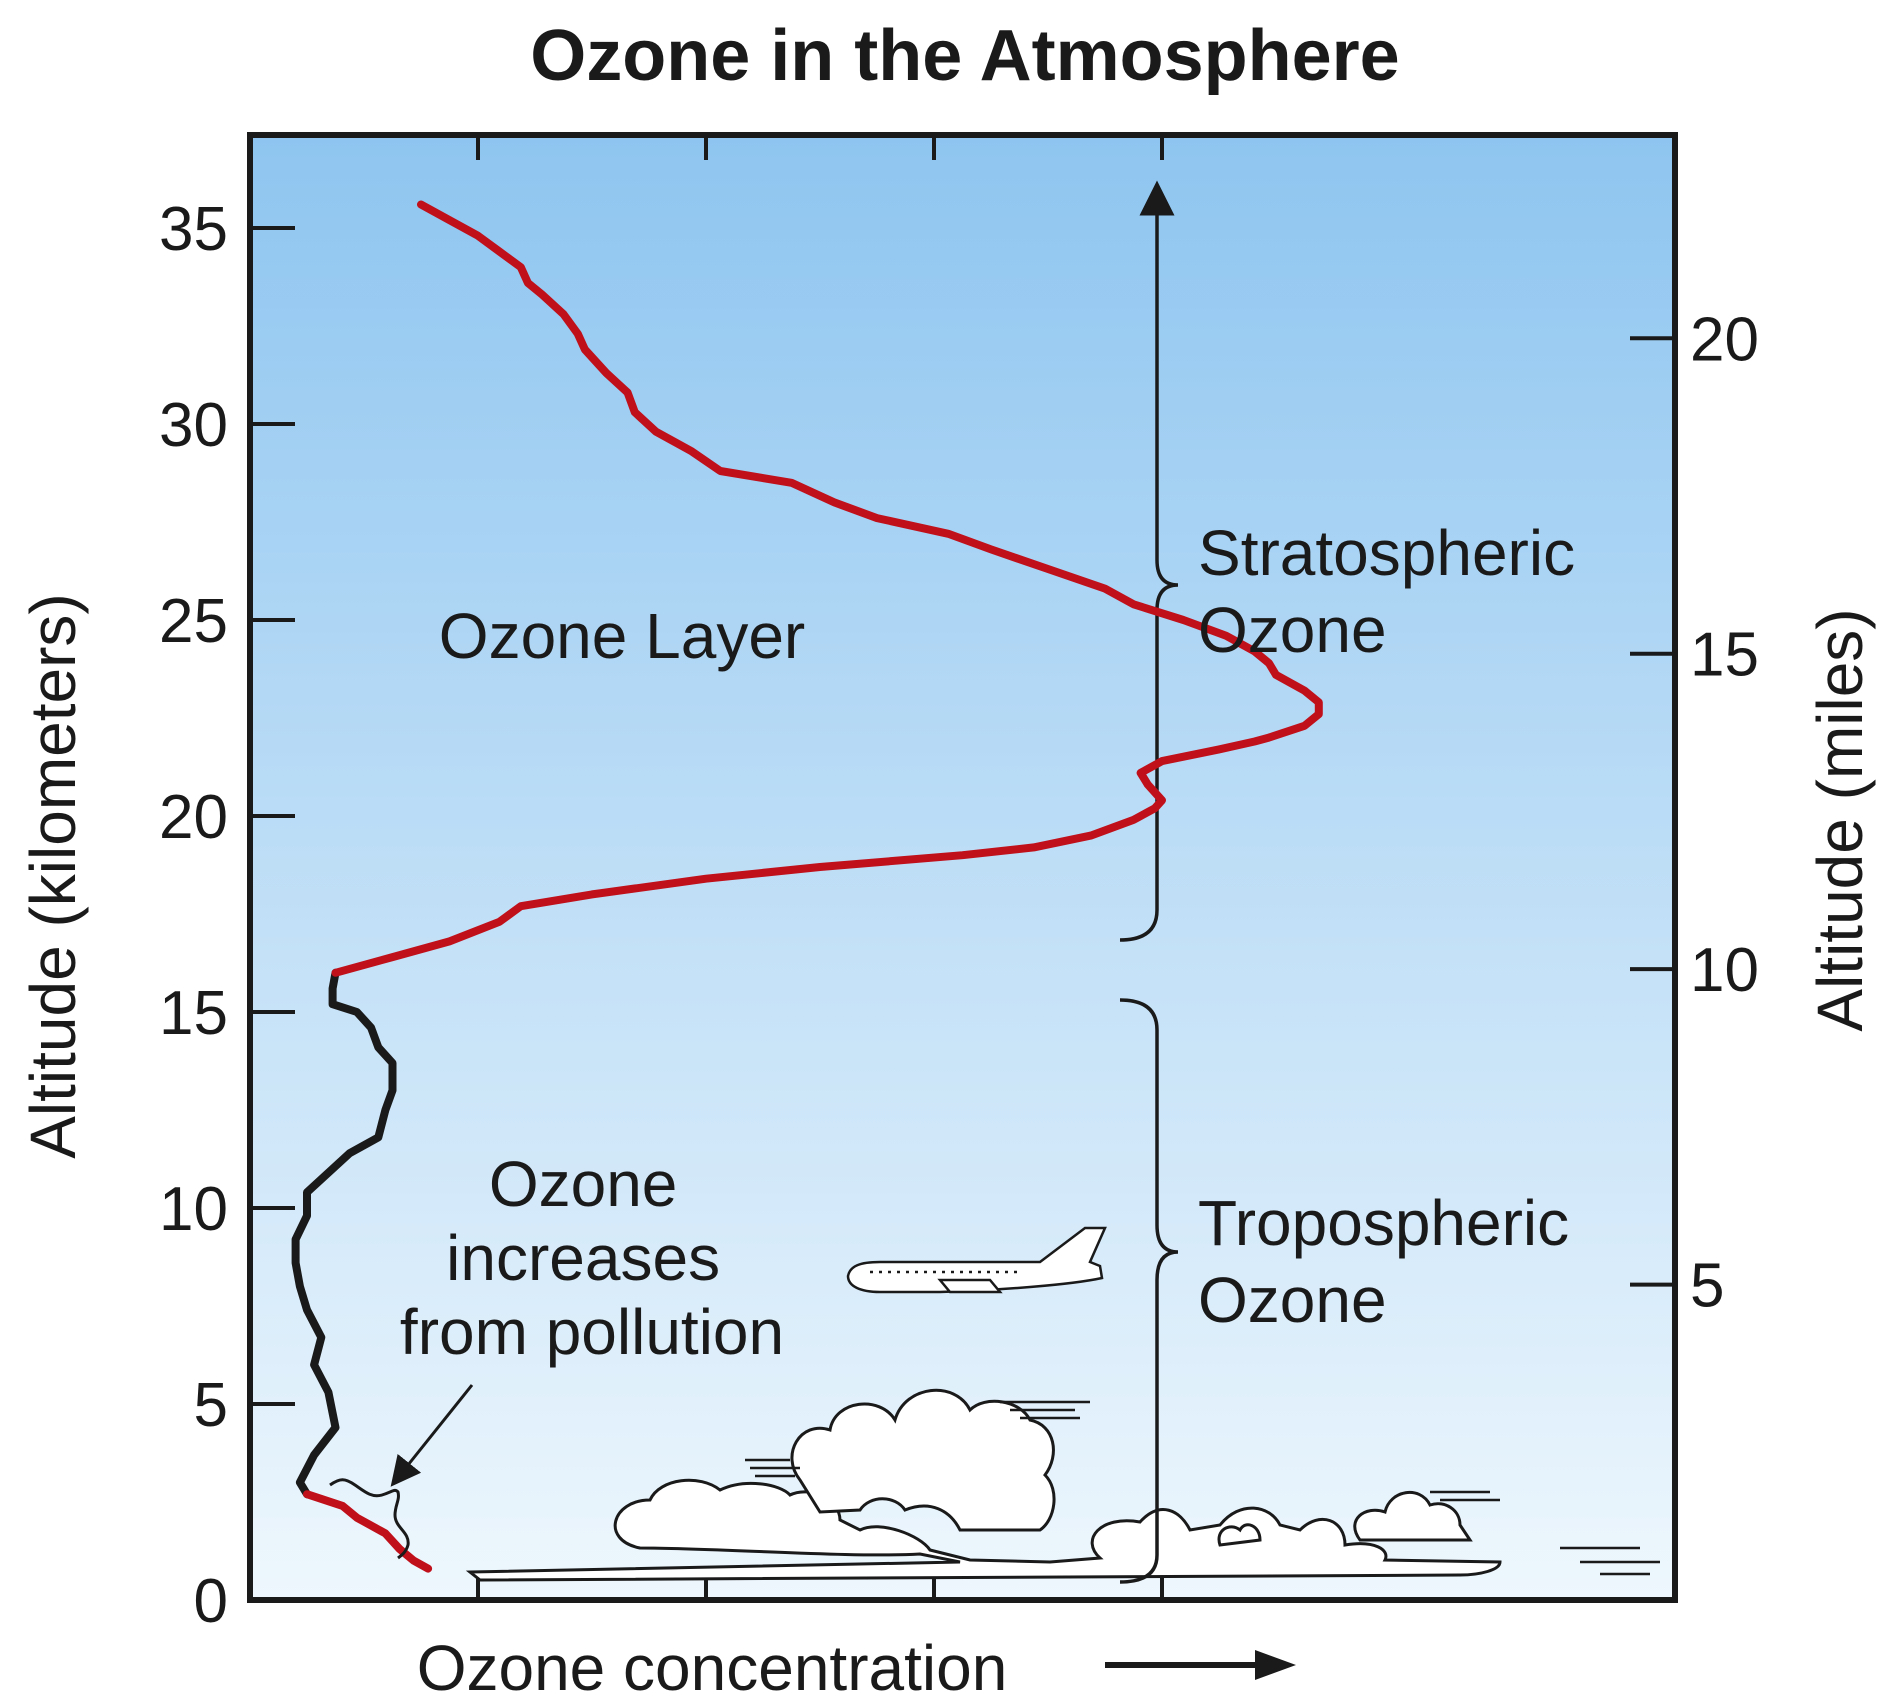 Image resolution: width=1879 pixels, height=1708 pixels. Describe the element at coordinates (193, 1013) in the screenshot. I see `left-tick-label: 15` at that location.